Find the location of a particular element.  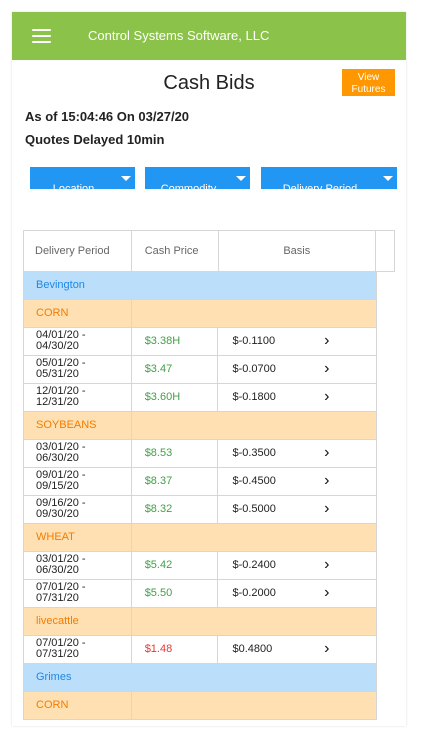

table-row: 12/01/20 -12/31/20 $3.60H $-0.1800 › is located at coordinates (200, 398).